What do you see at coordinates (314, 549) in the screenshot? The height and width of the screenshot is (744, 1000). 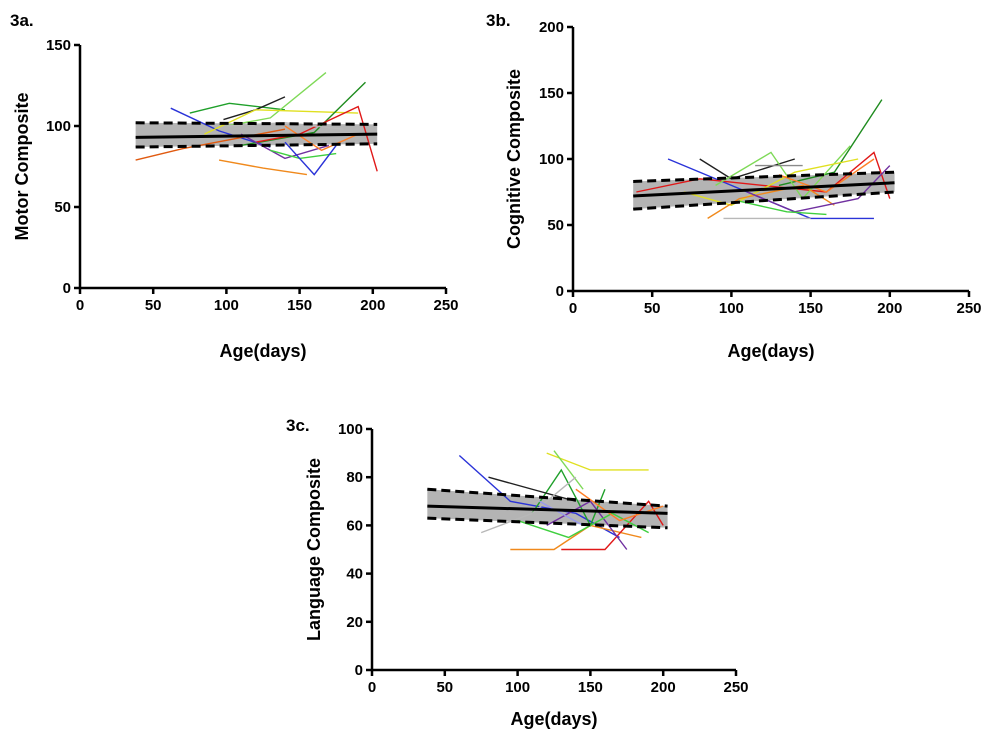 I see `y-axis-label: Language Composite` at bounding box center [314, 549].